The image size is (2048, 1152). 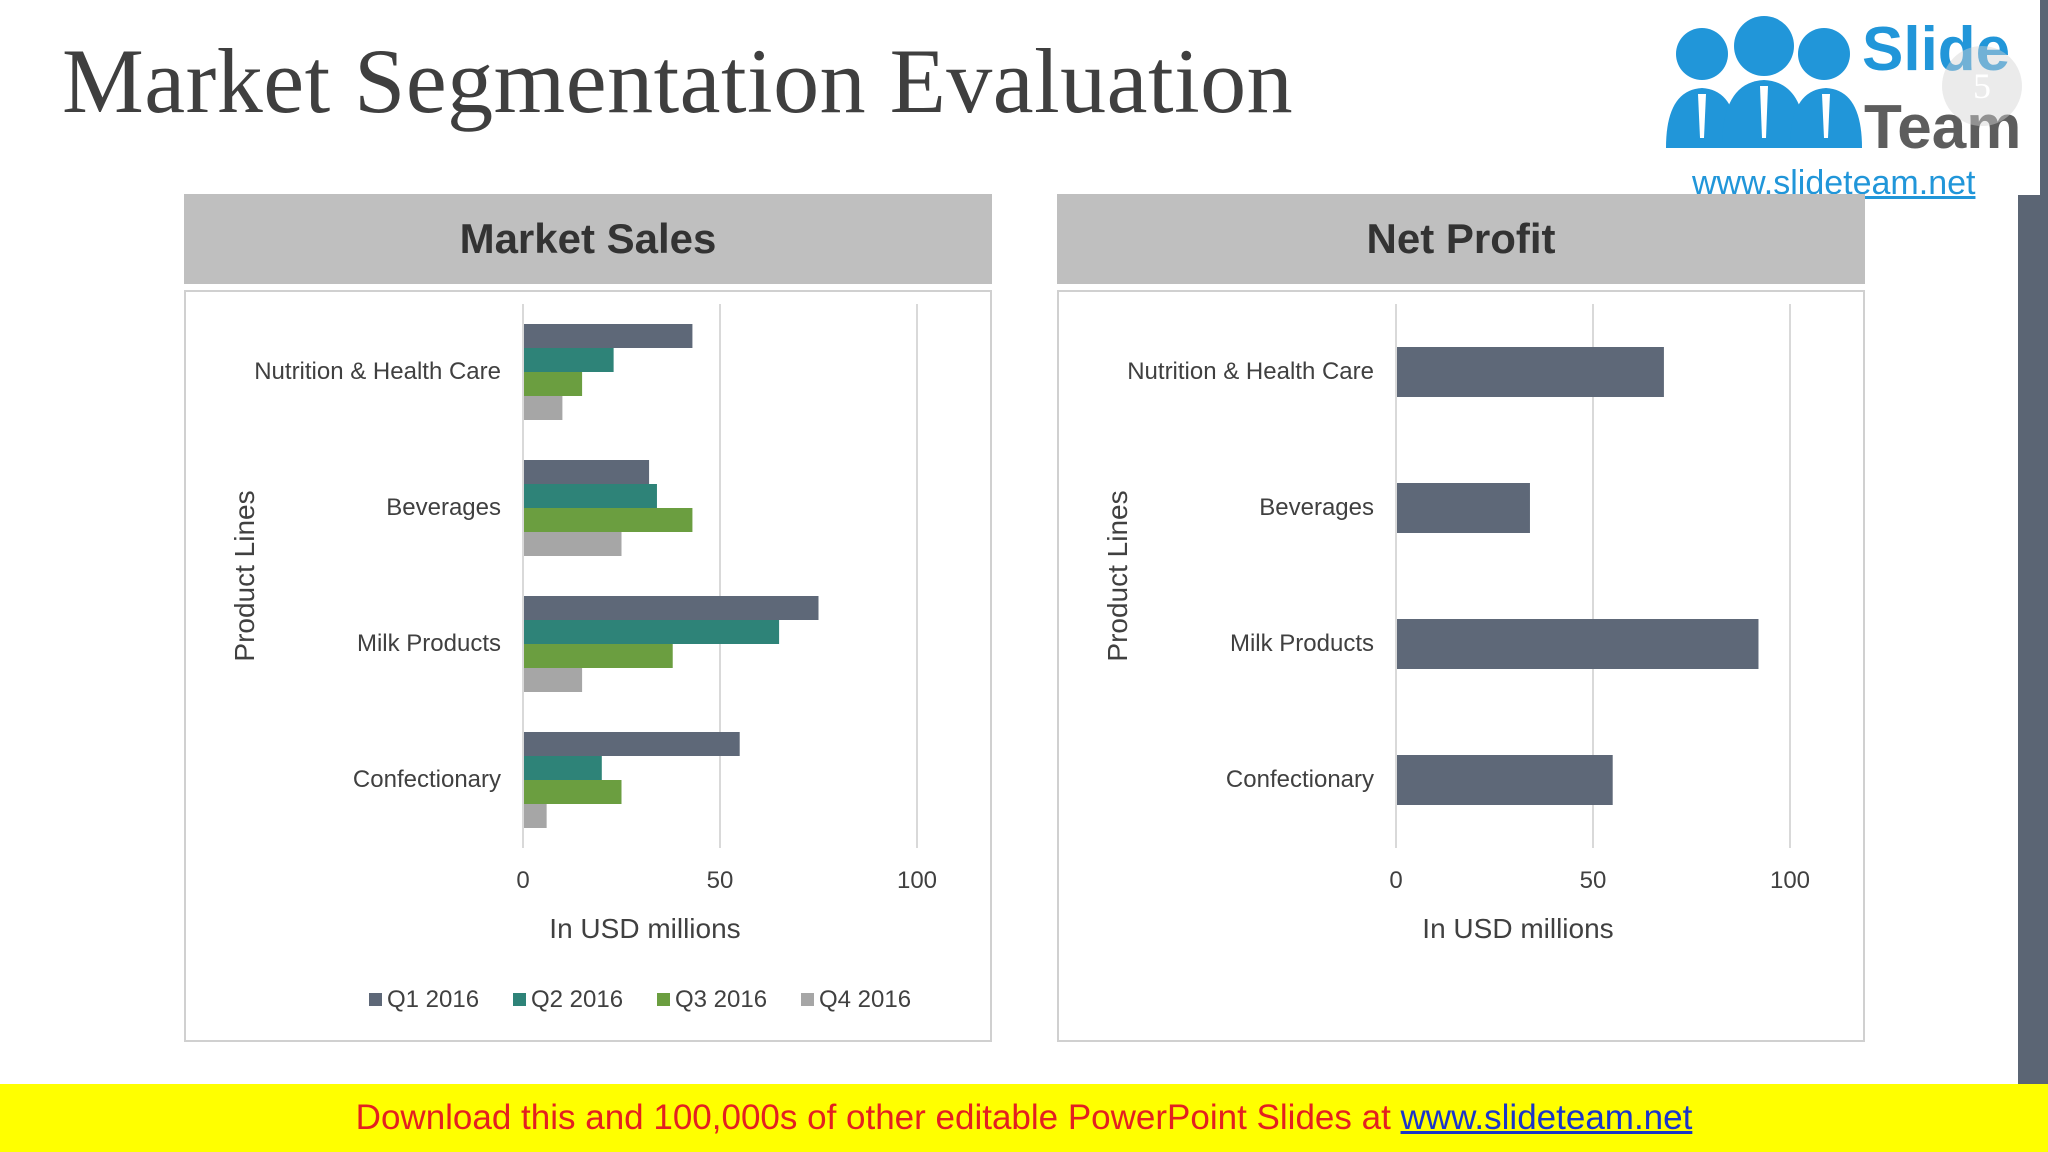 I want to click on legend-label: Q1 2016, so click(x=433, y=999).